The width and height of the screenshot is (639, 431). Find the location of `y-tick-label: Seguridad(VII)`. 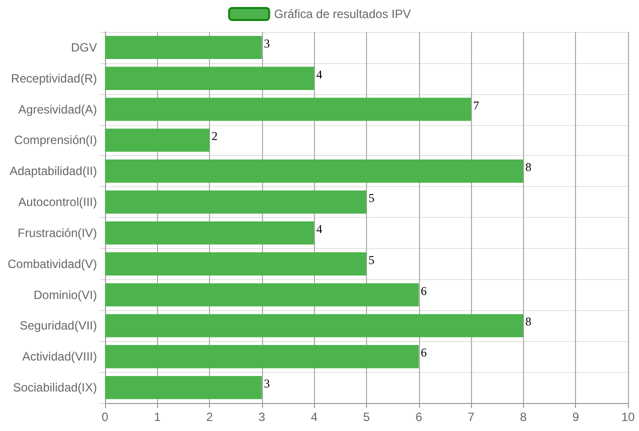

y-tick-label: Seguridad(VII) is located at coordinates (58, 325).